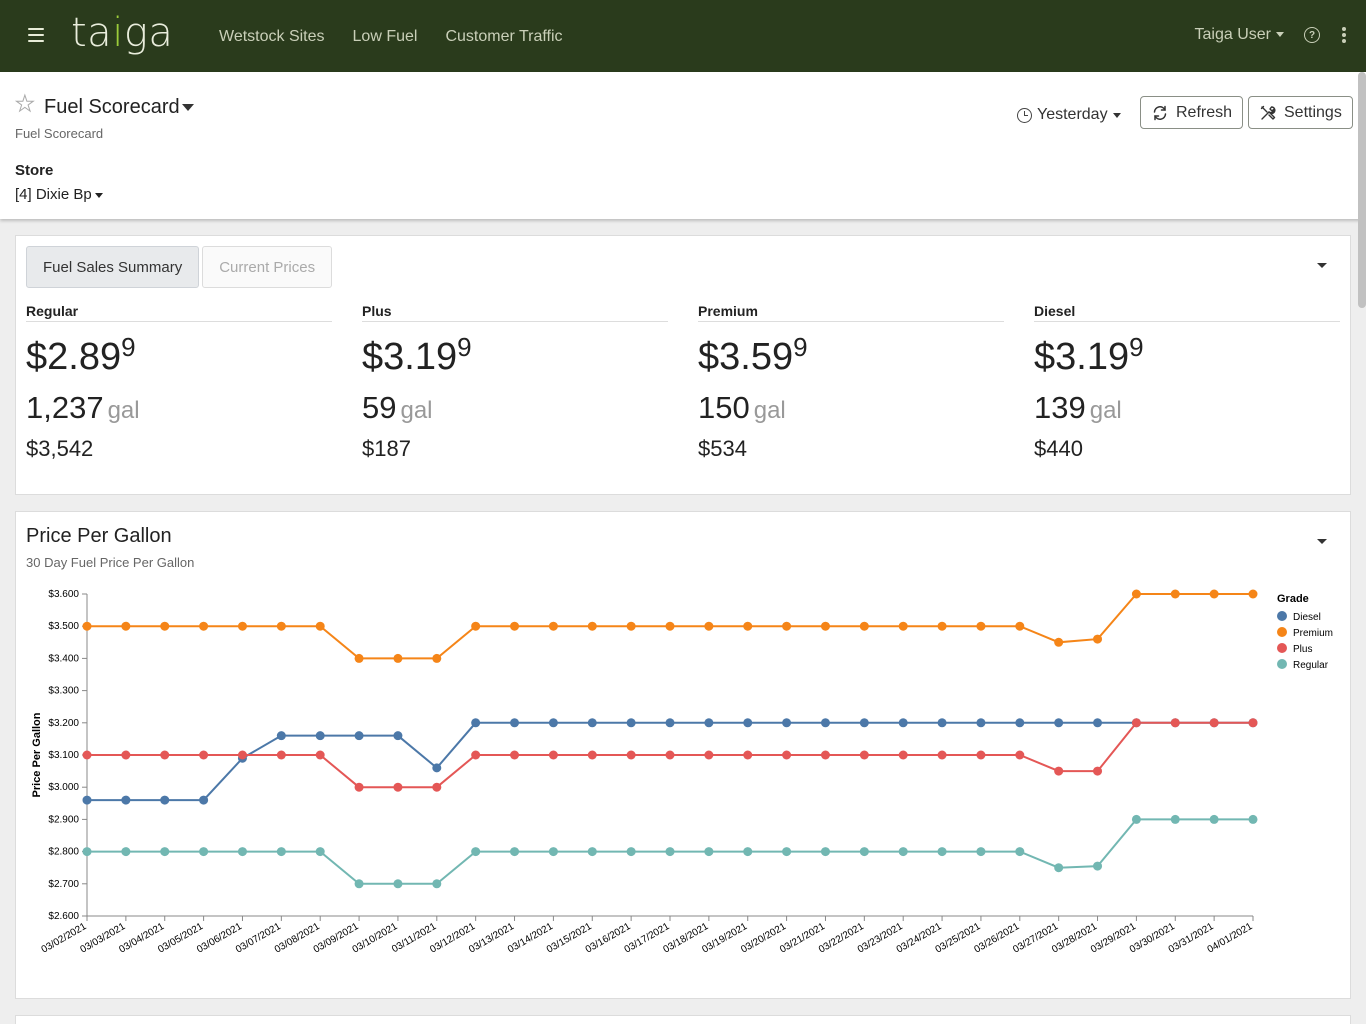 This screenshot has width=1366, height=1024. Describe the element at coordinates (1362, 190) in the screenshot. I see `page-scrollbar` at that location.